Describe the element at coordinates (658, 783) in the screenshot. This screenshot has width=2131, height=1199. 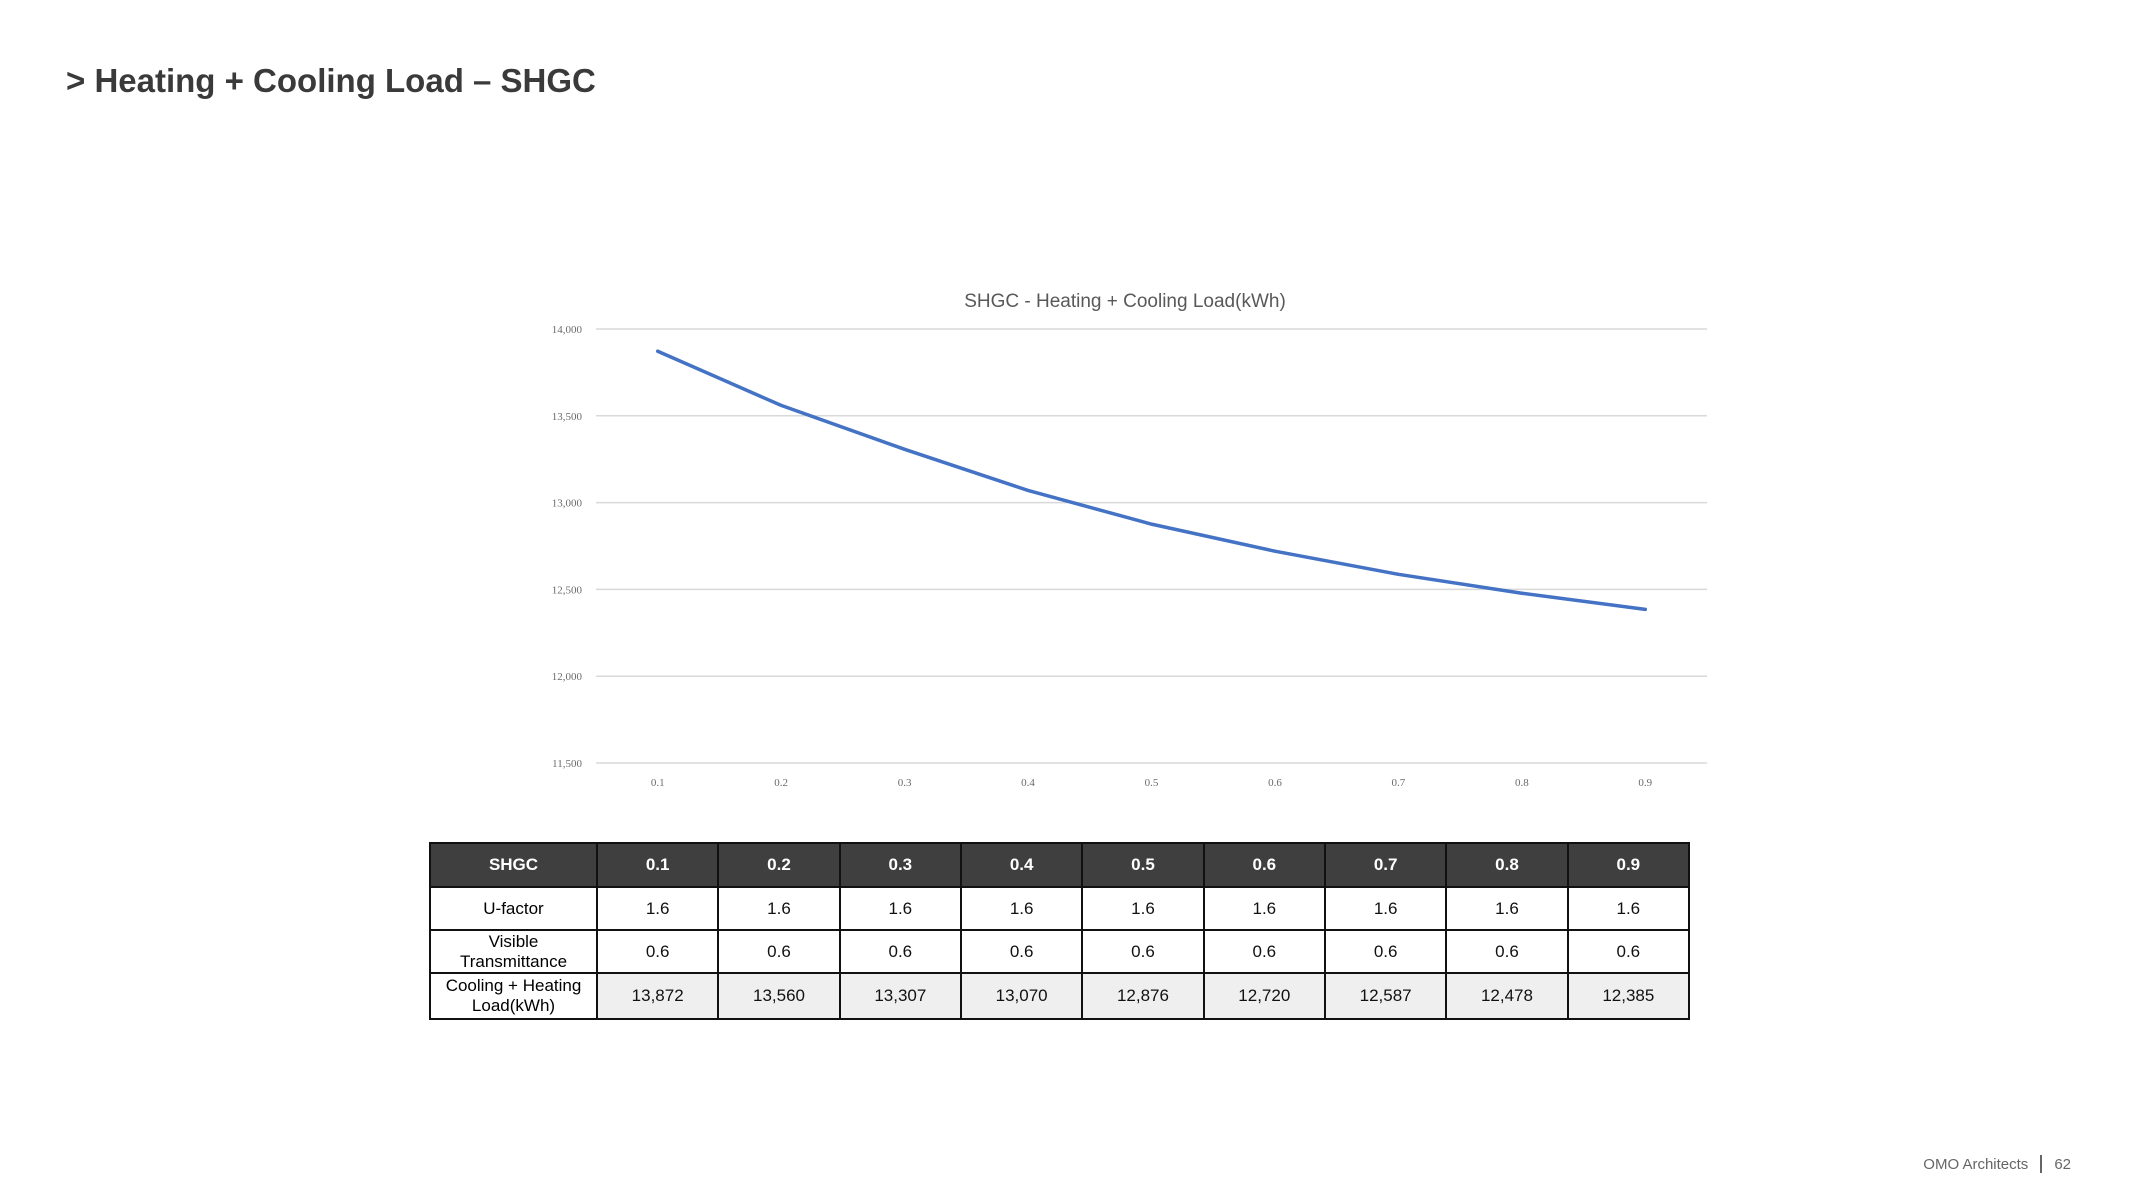
I see `x-tick-label: 0.1` at that location.